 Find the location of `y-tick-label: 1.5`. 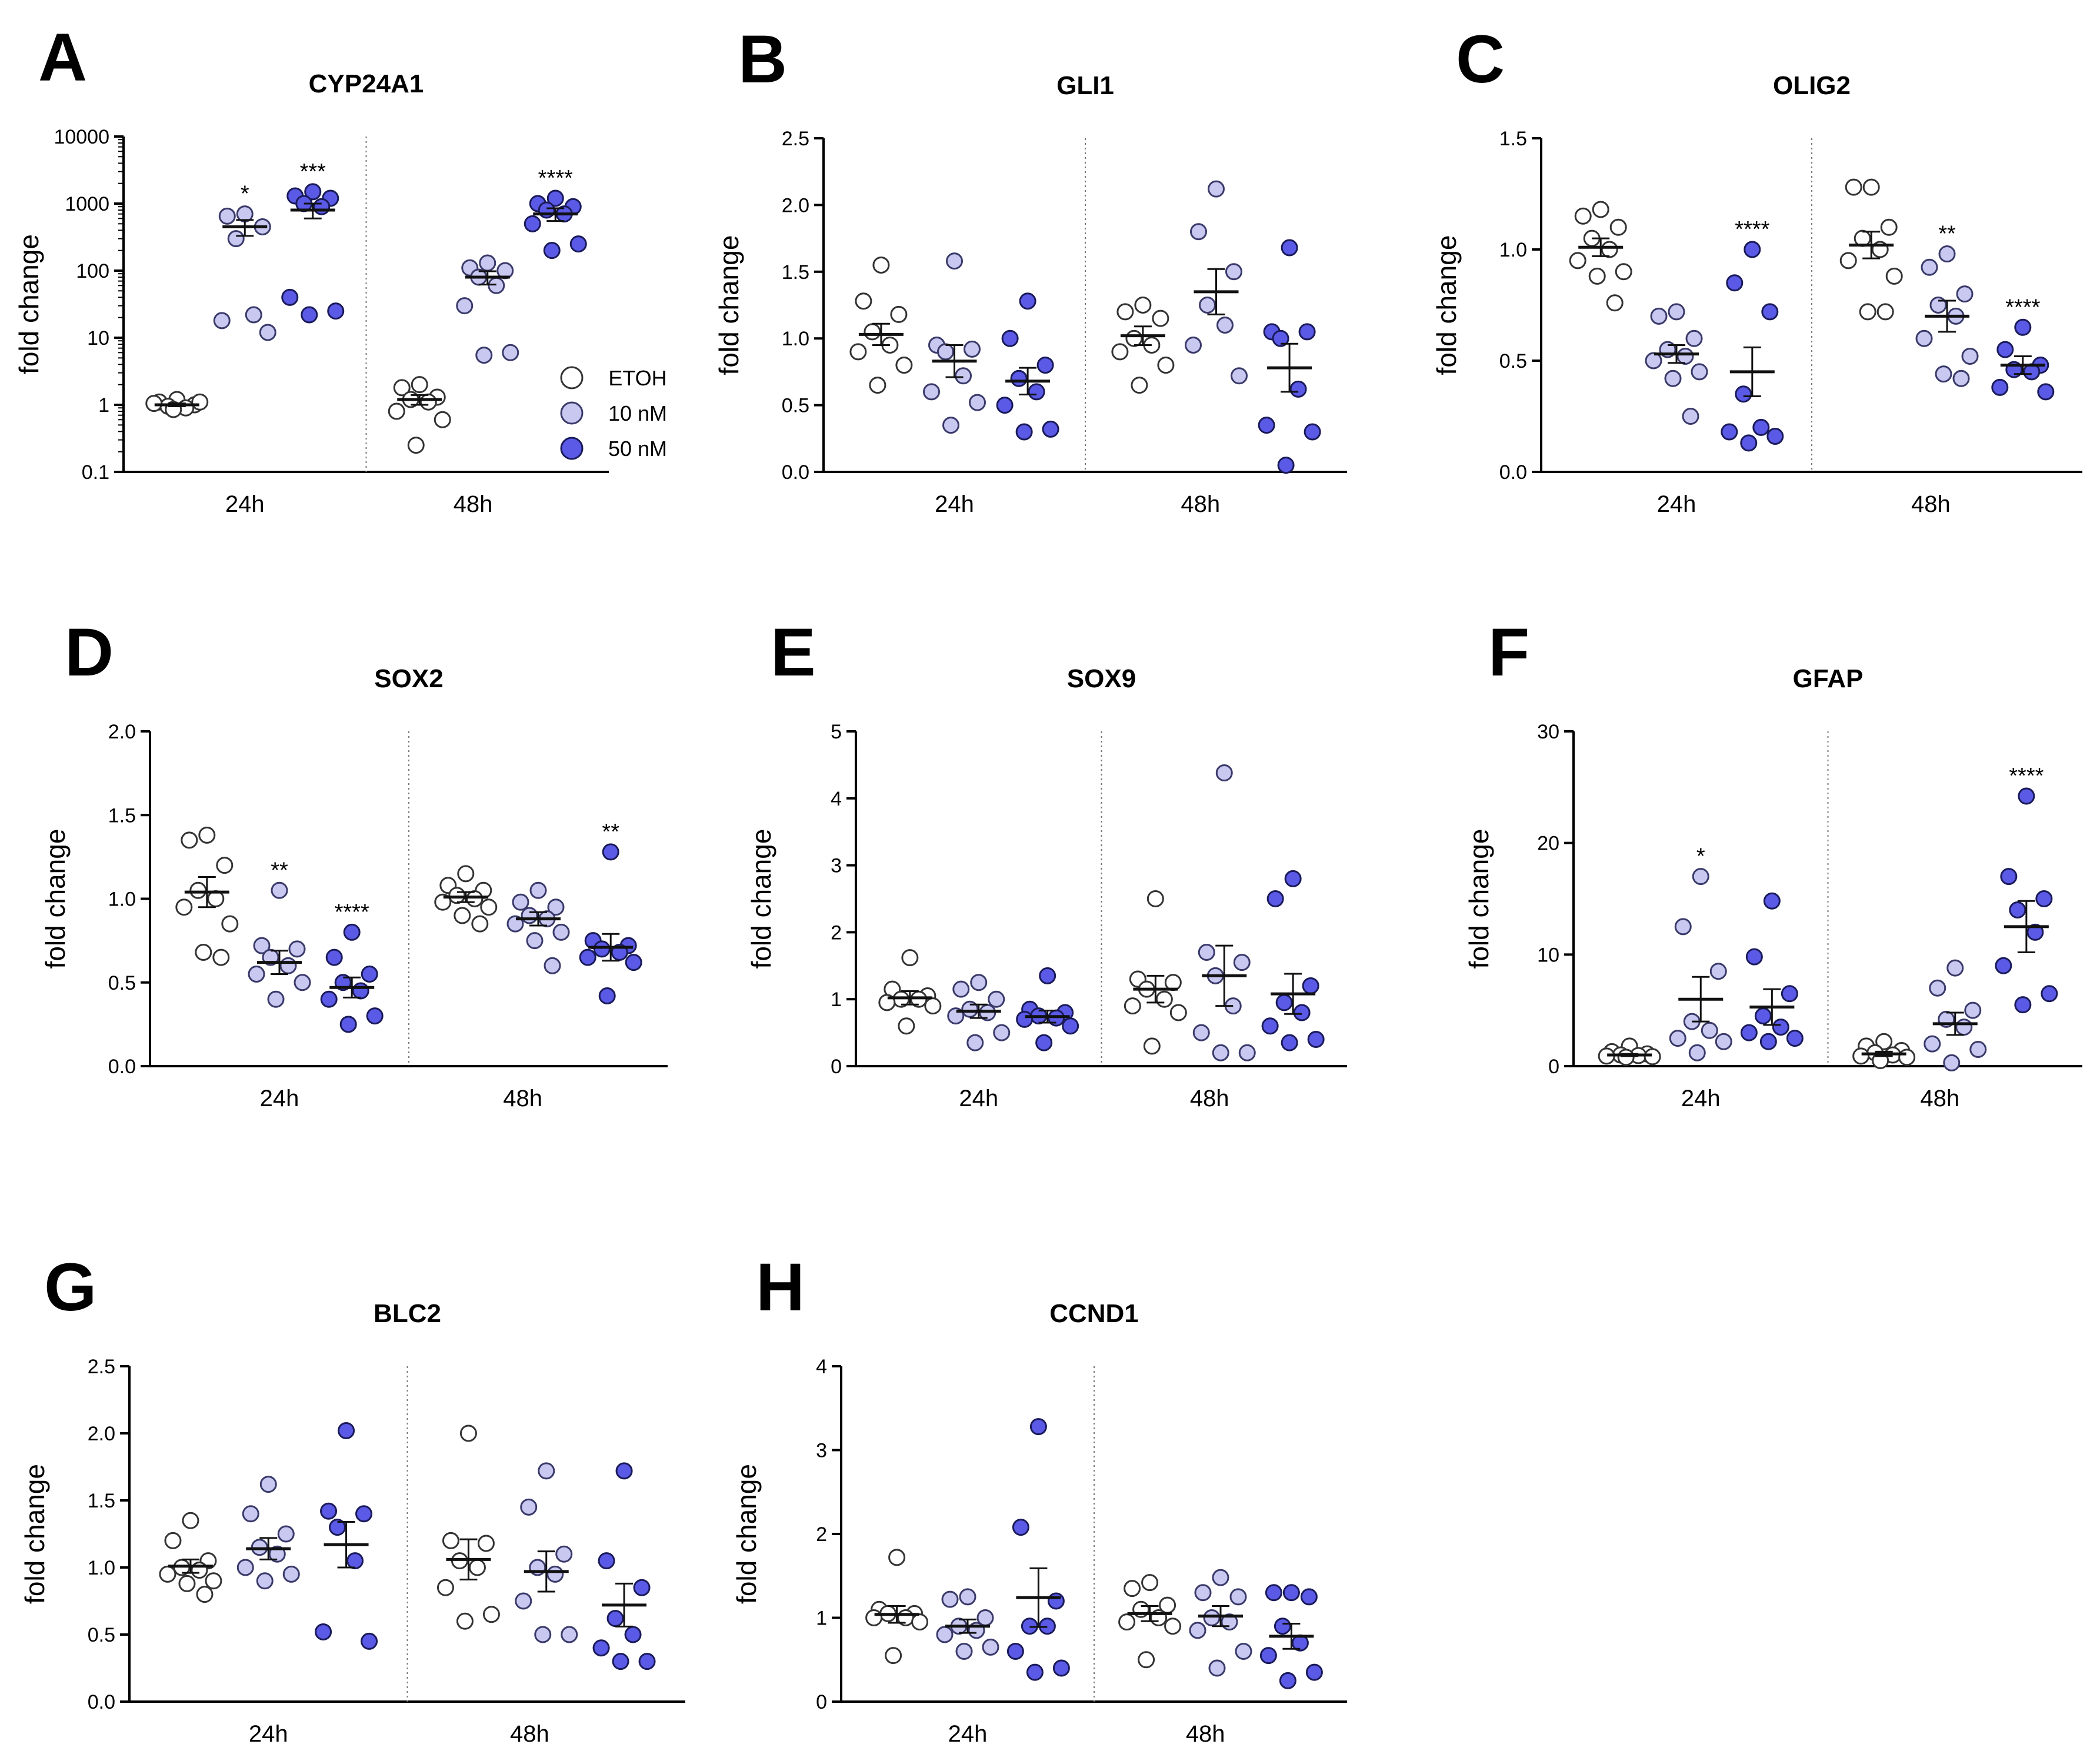

y-tick-label: 1.5 is located at coordinates (795, 272).